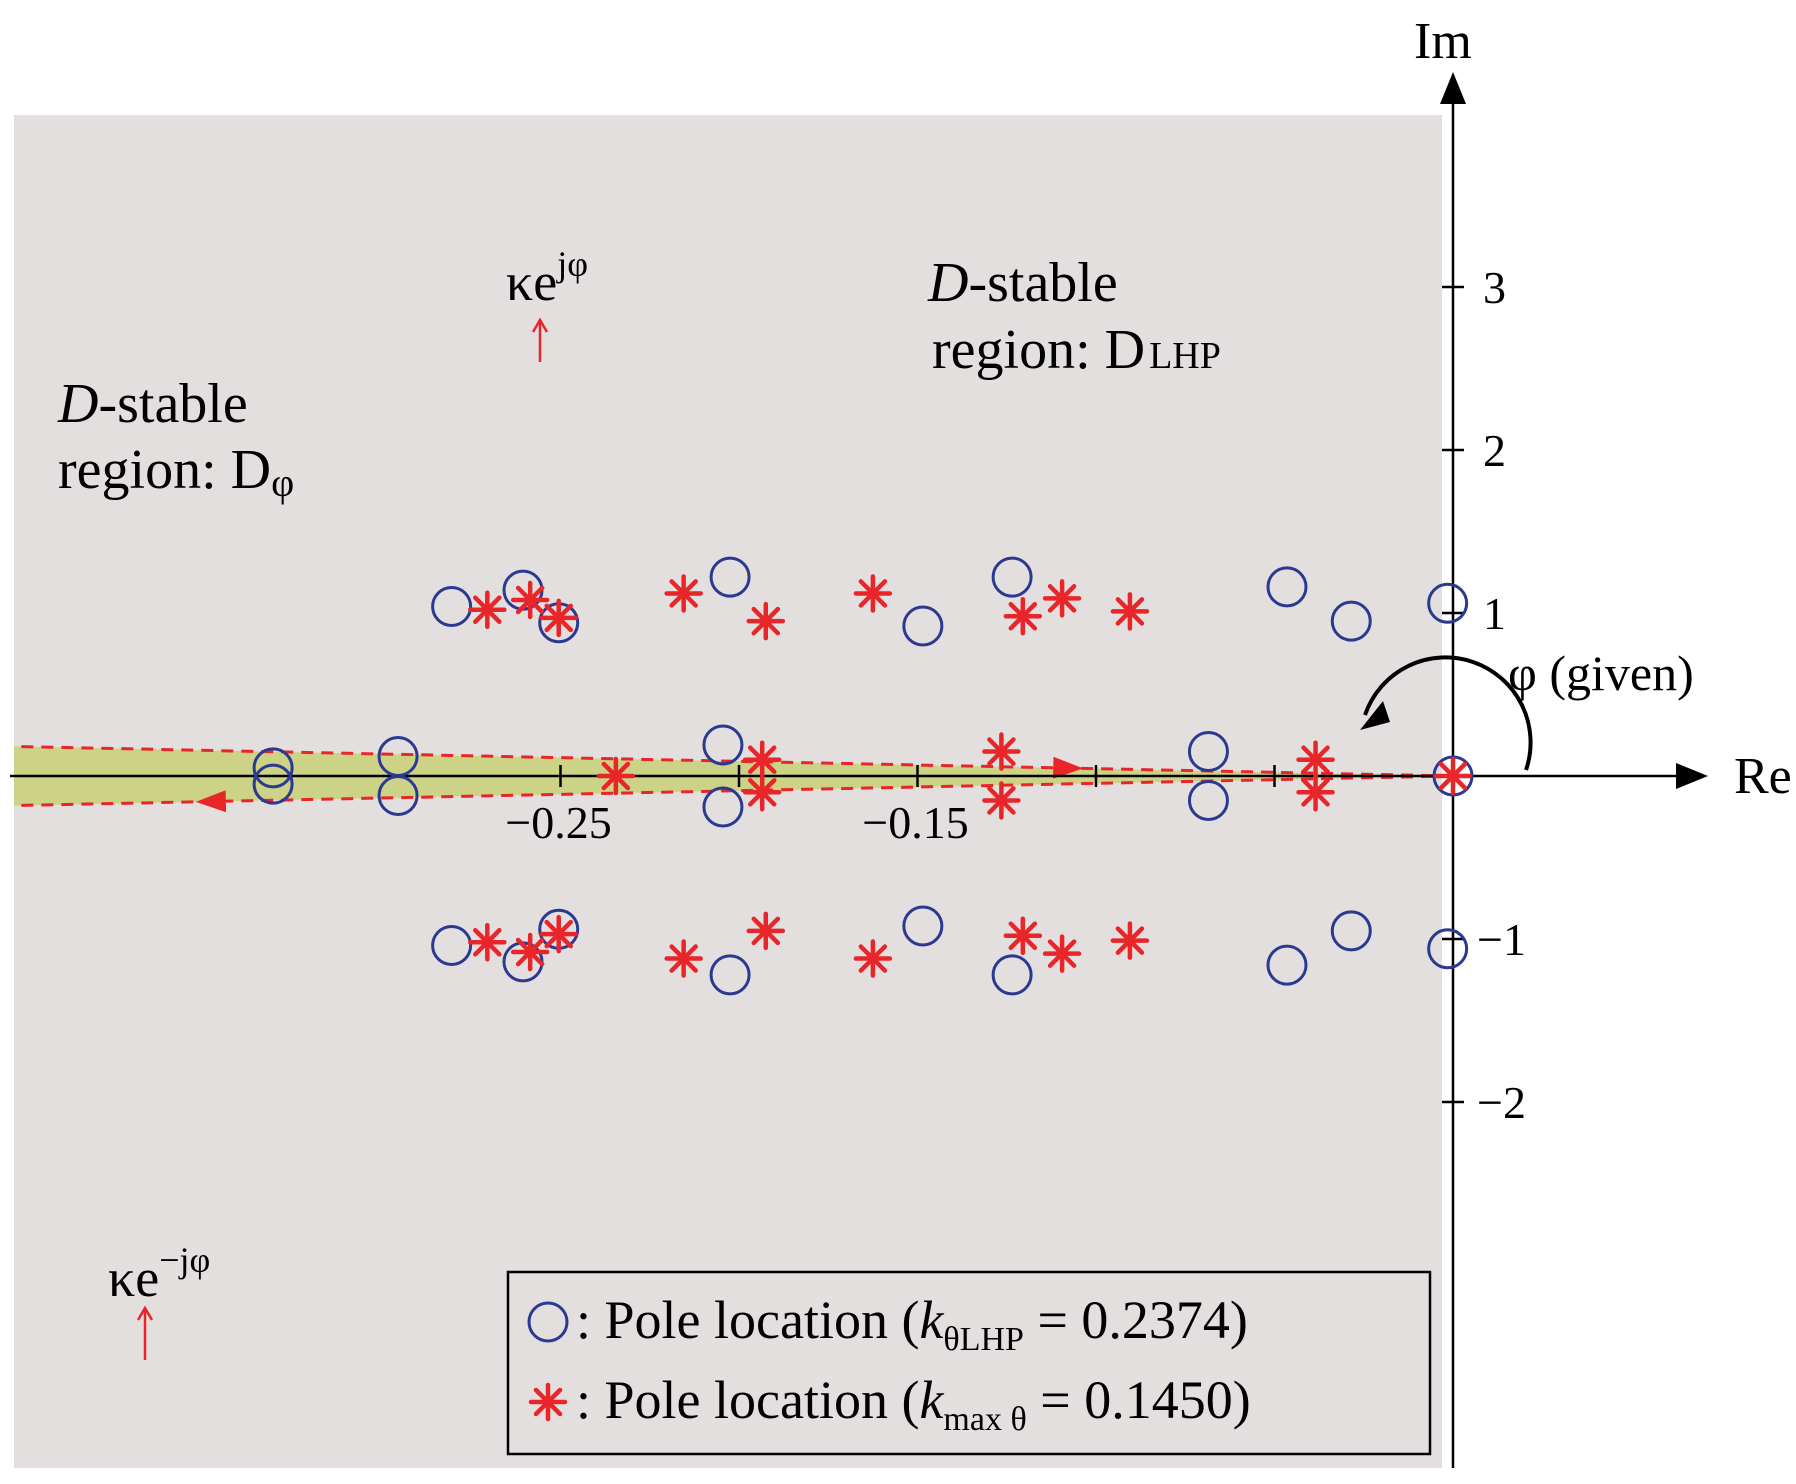  What do you see at coordinates (1692, 776) in the screenshot?
I see `x-axis-arrow` at bounding box center [1692, 776].